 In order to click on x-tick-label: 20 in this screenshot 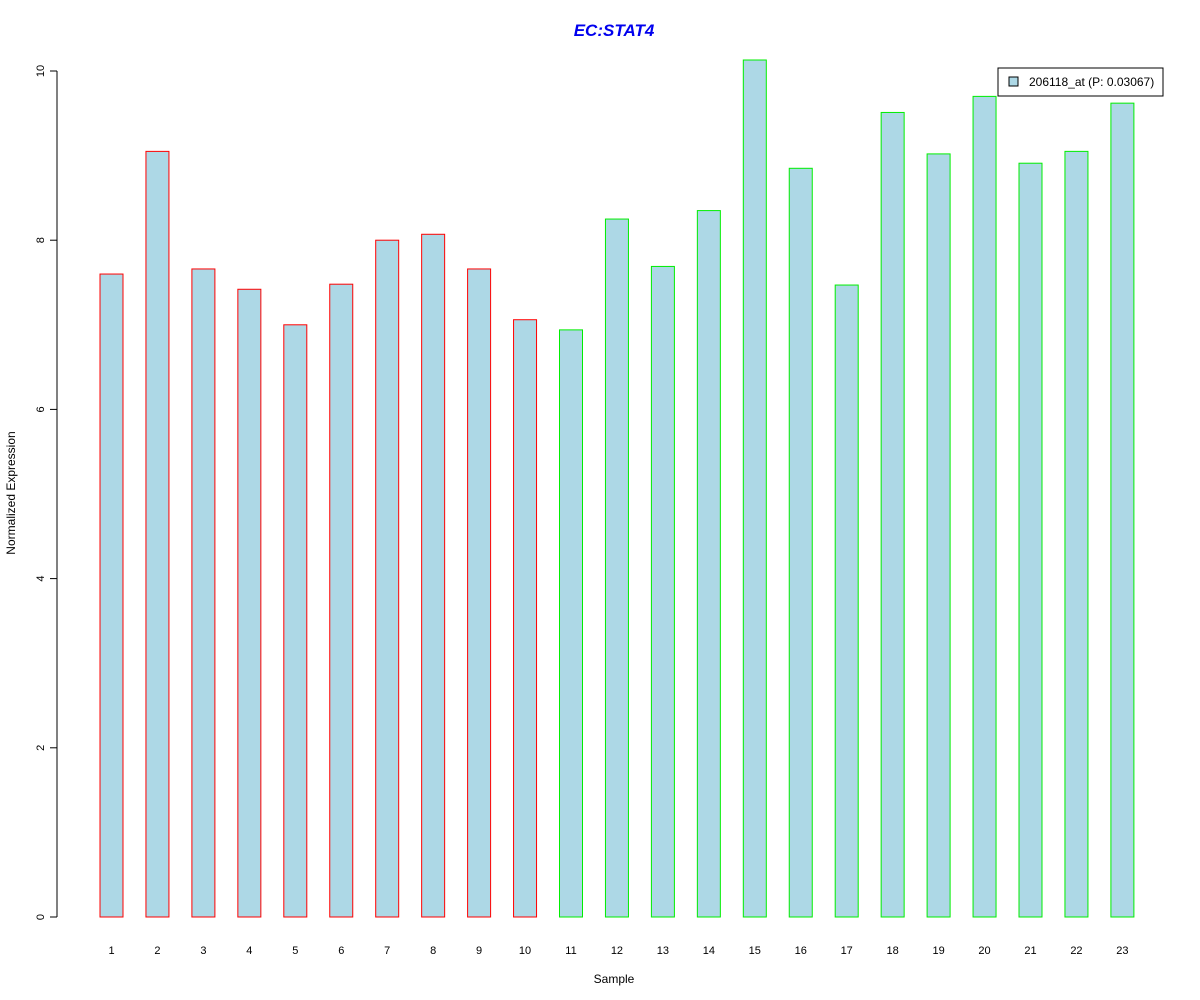, I will do `click(984, 951)`.